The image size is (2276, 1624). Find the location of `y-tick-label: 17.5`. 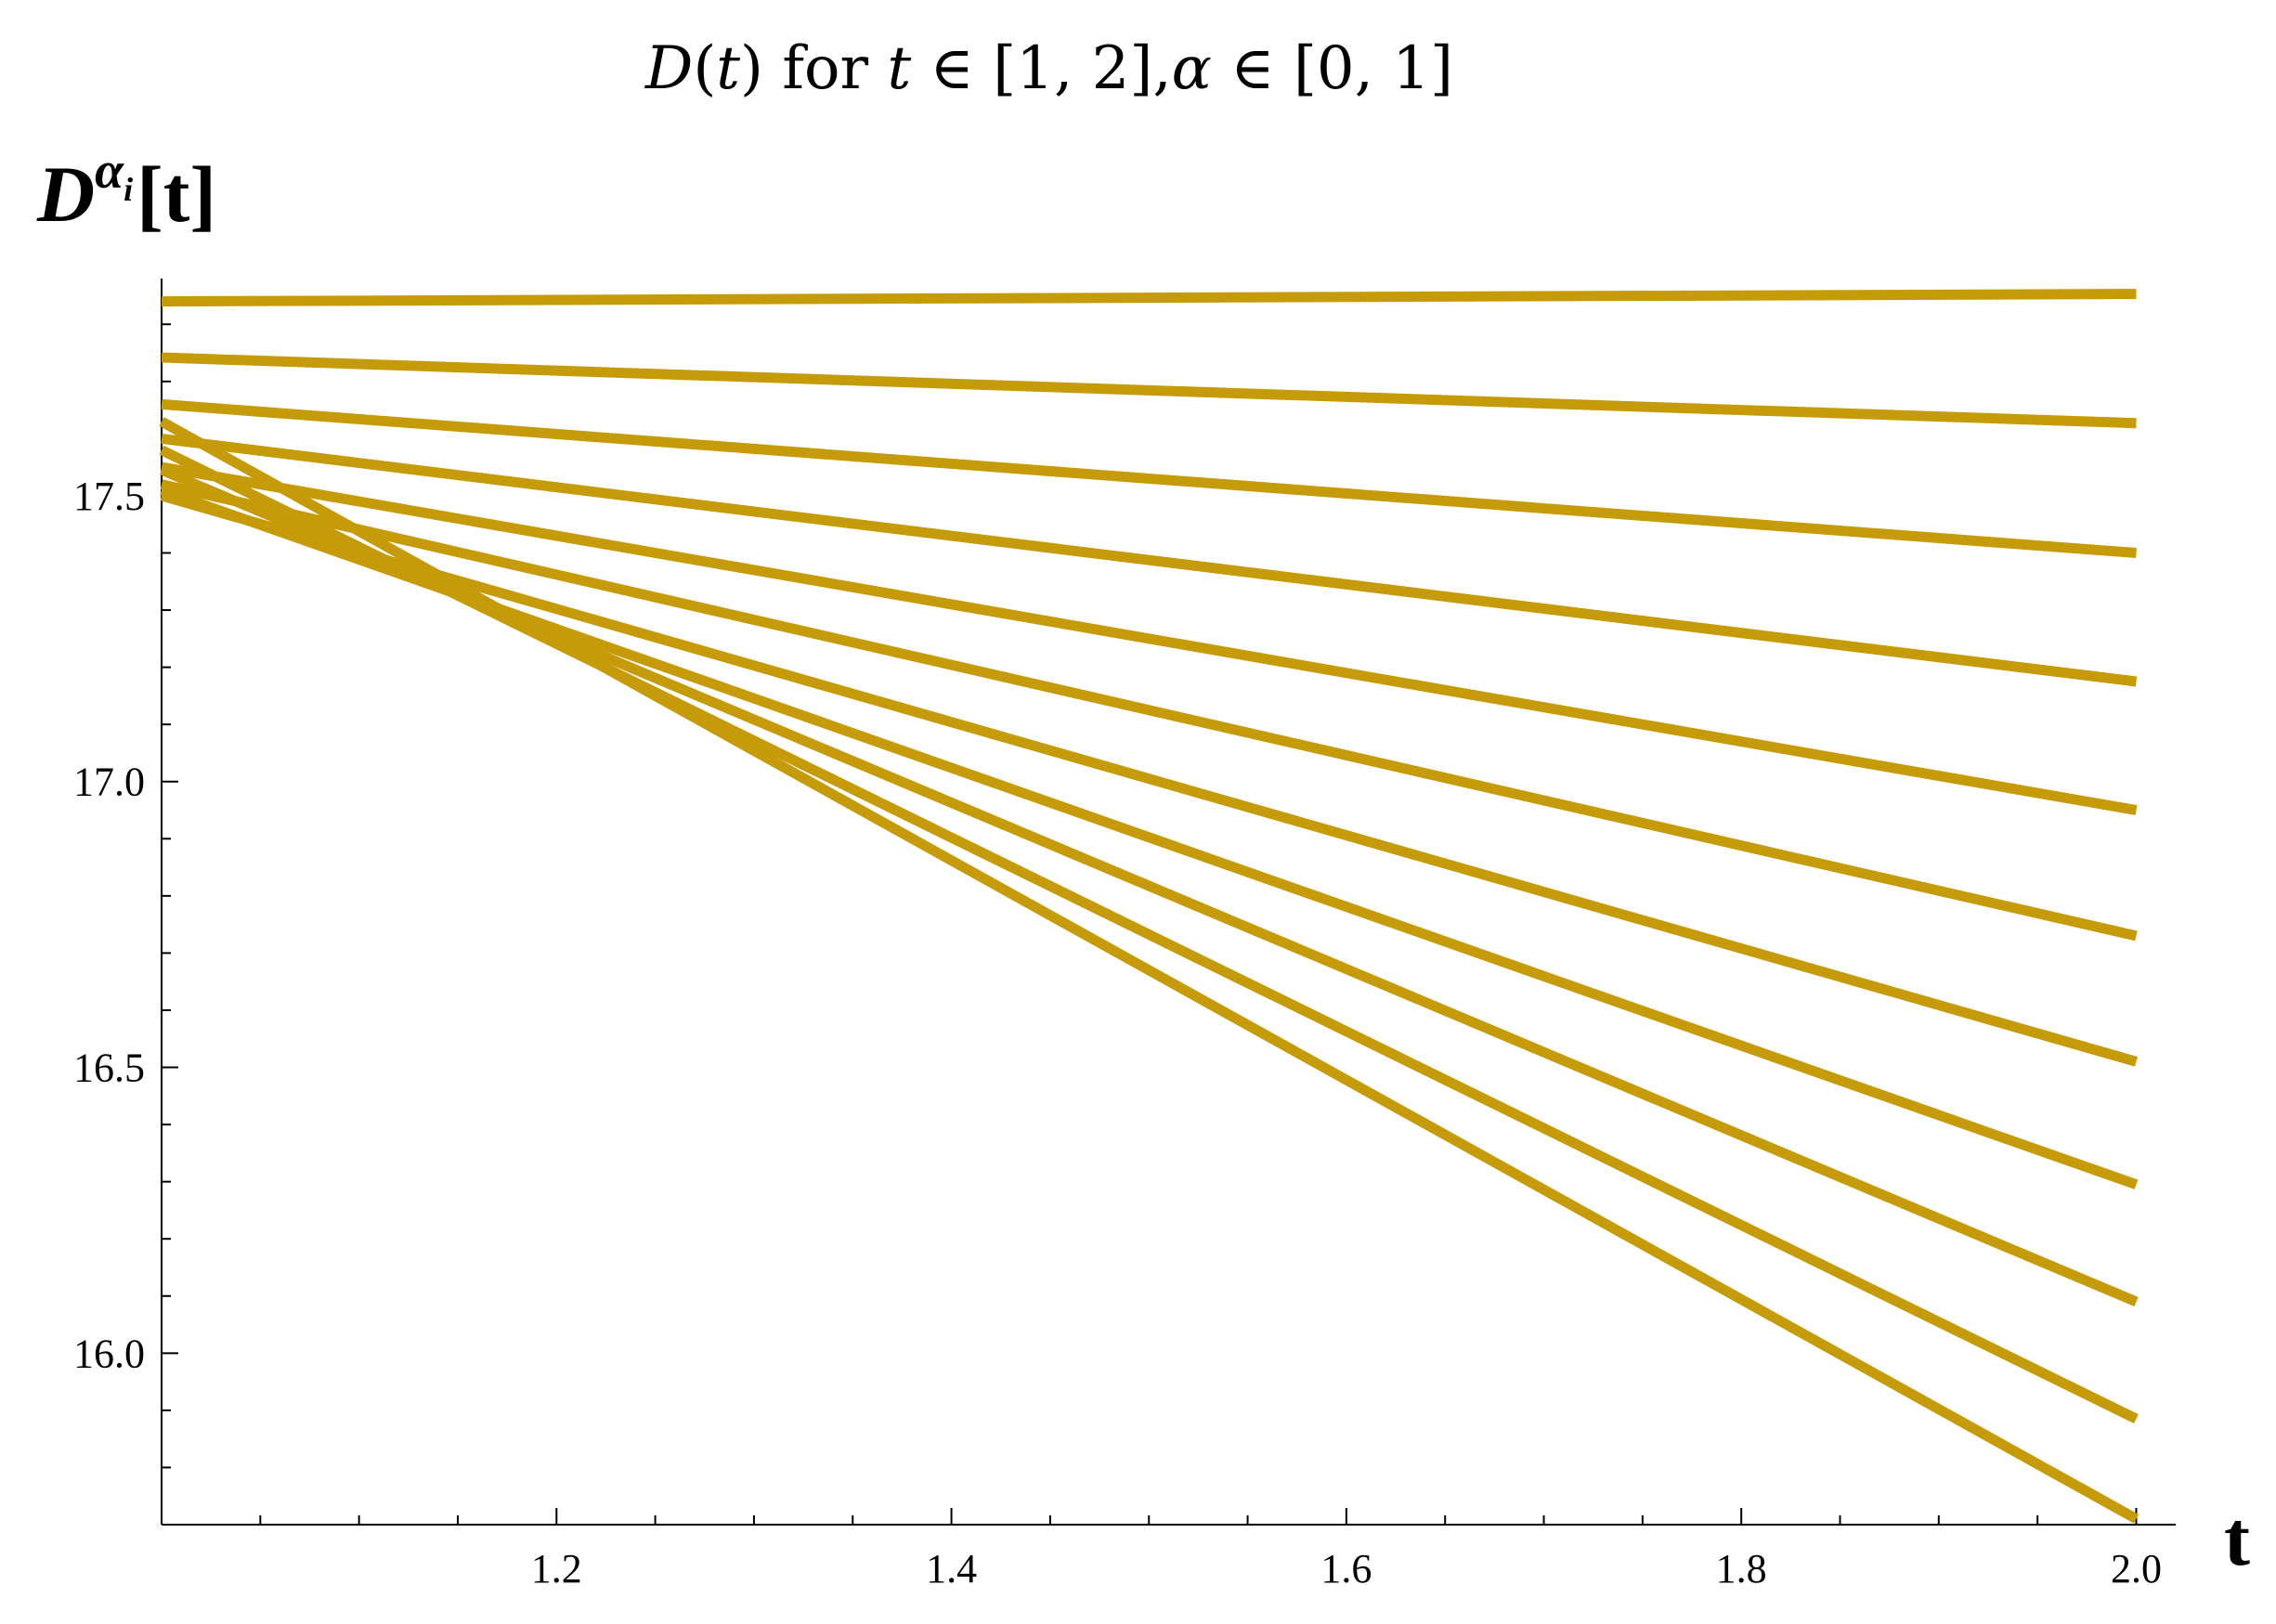

y-tick-label: 17.5 is located at coordinates (109, 496).